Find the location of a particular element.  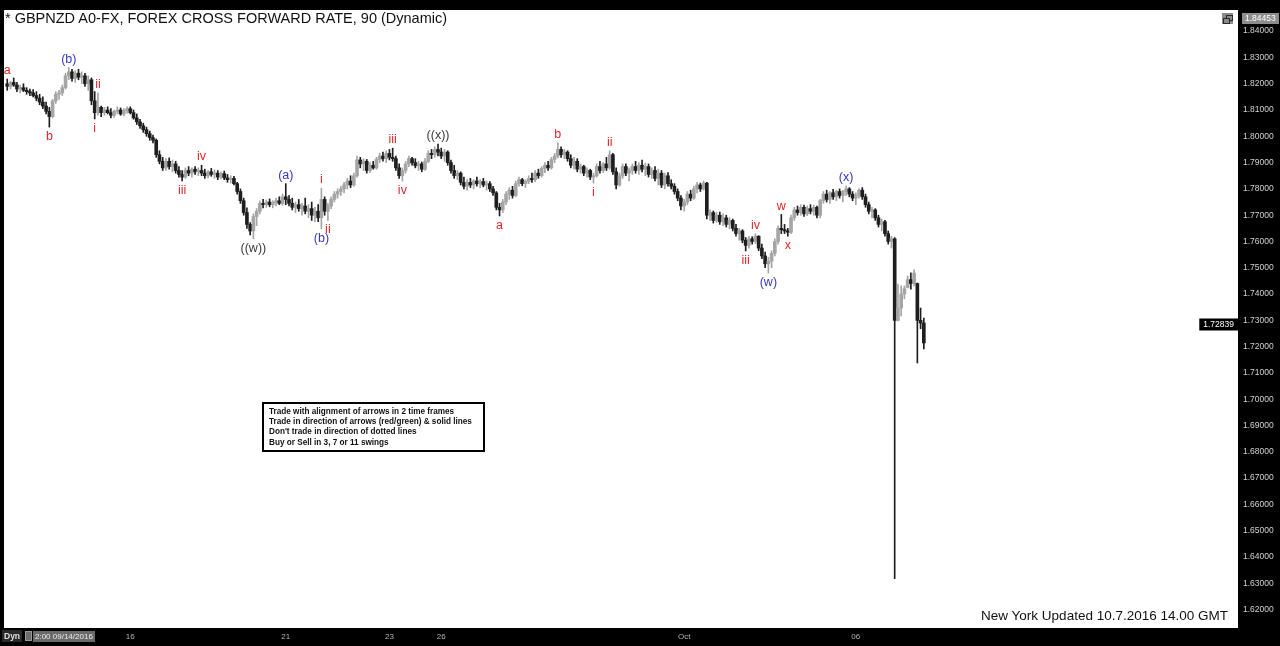

note-box: Trade with alignment of arrows in 2 time frames Trade in direction of arrows (red/green) & solid lines Don't trade in direction of dotted lines Buy or Sell in 3, 7 or 11 swings is located at coordinates (373, 427).